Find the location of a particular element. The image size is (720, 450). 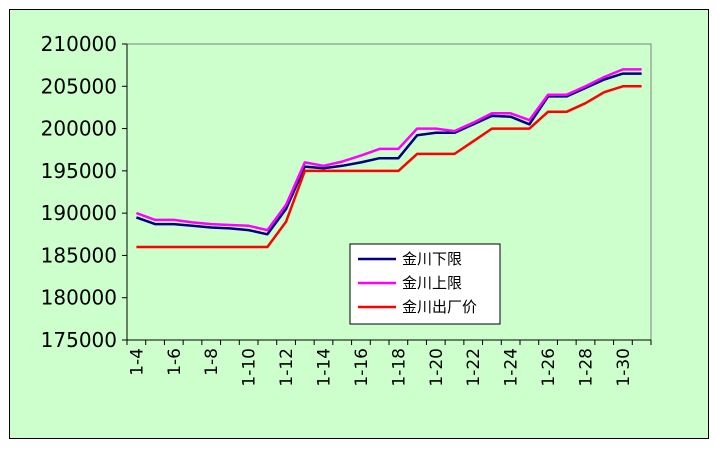

x-tick-label: 1-22 is located at coordinates (474, 367).